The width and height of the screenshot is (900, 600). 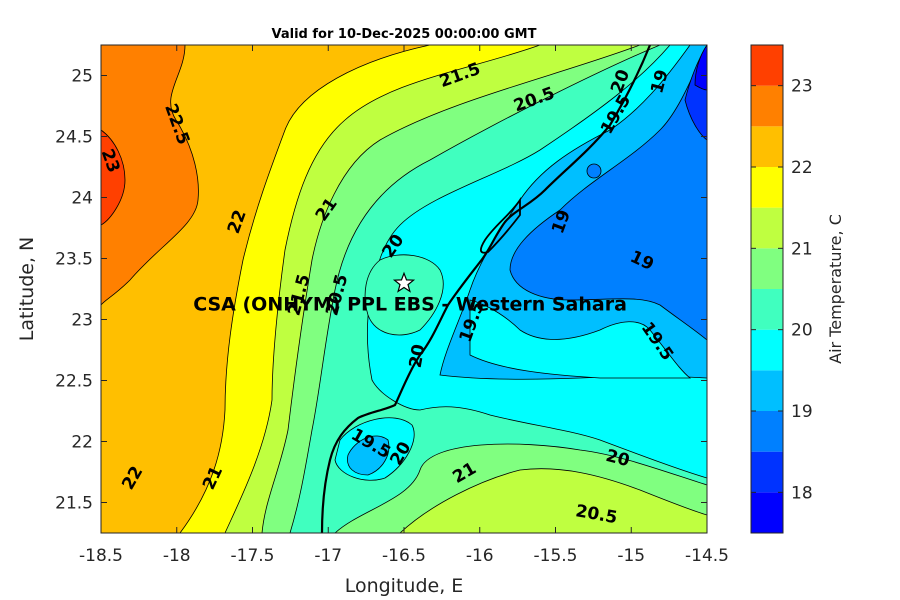 What do you see at coordinates (418, 356) in the screenshot?
I see `contour-label: 20` at bounding box center [418, 356].